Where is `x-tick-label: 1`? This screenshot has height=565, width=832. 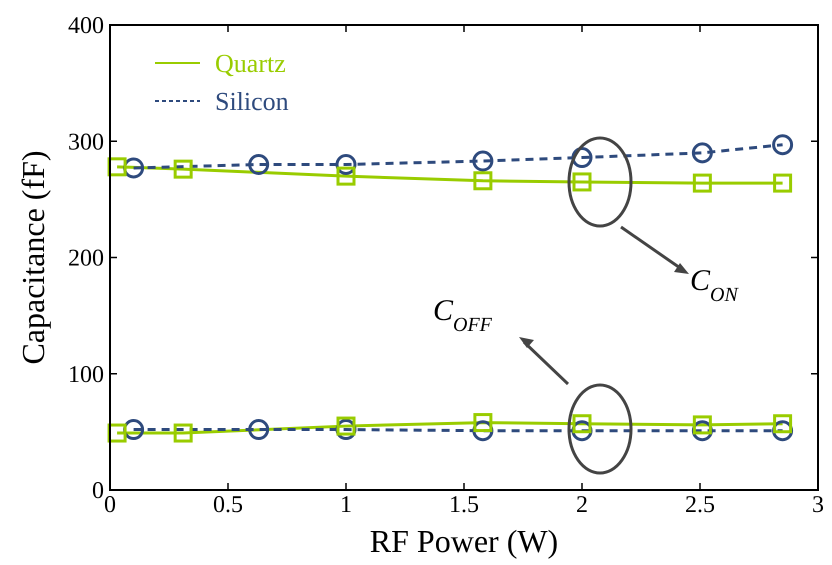
x-tick-label: 1 is located at coordinates (346, 505).